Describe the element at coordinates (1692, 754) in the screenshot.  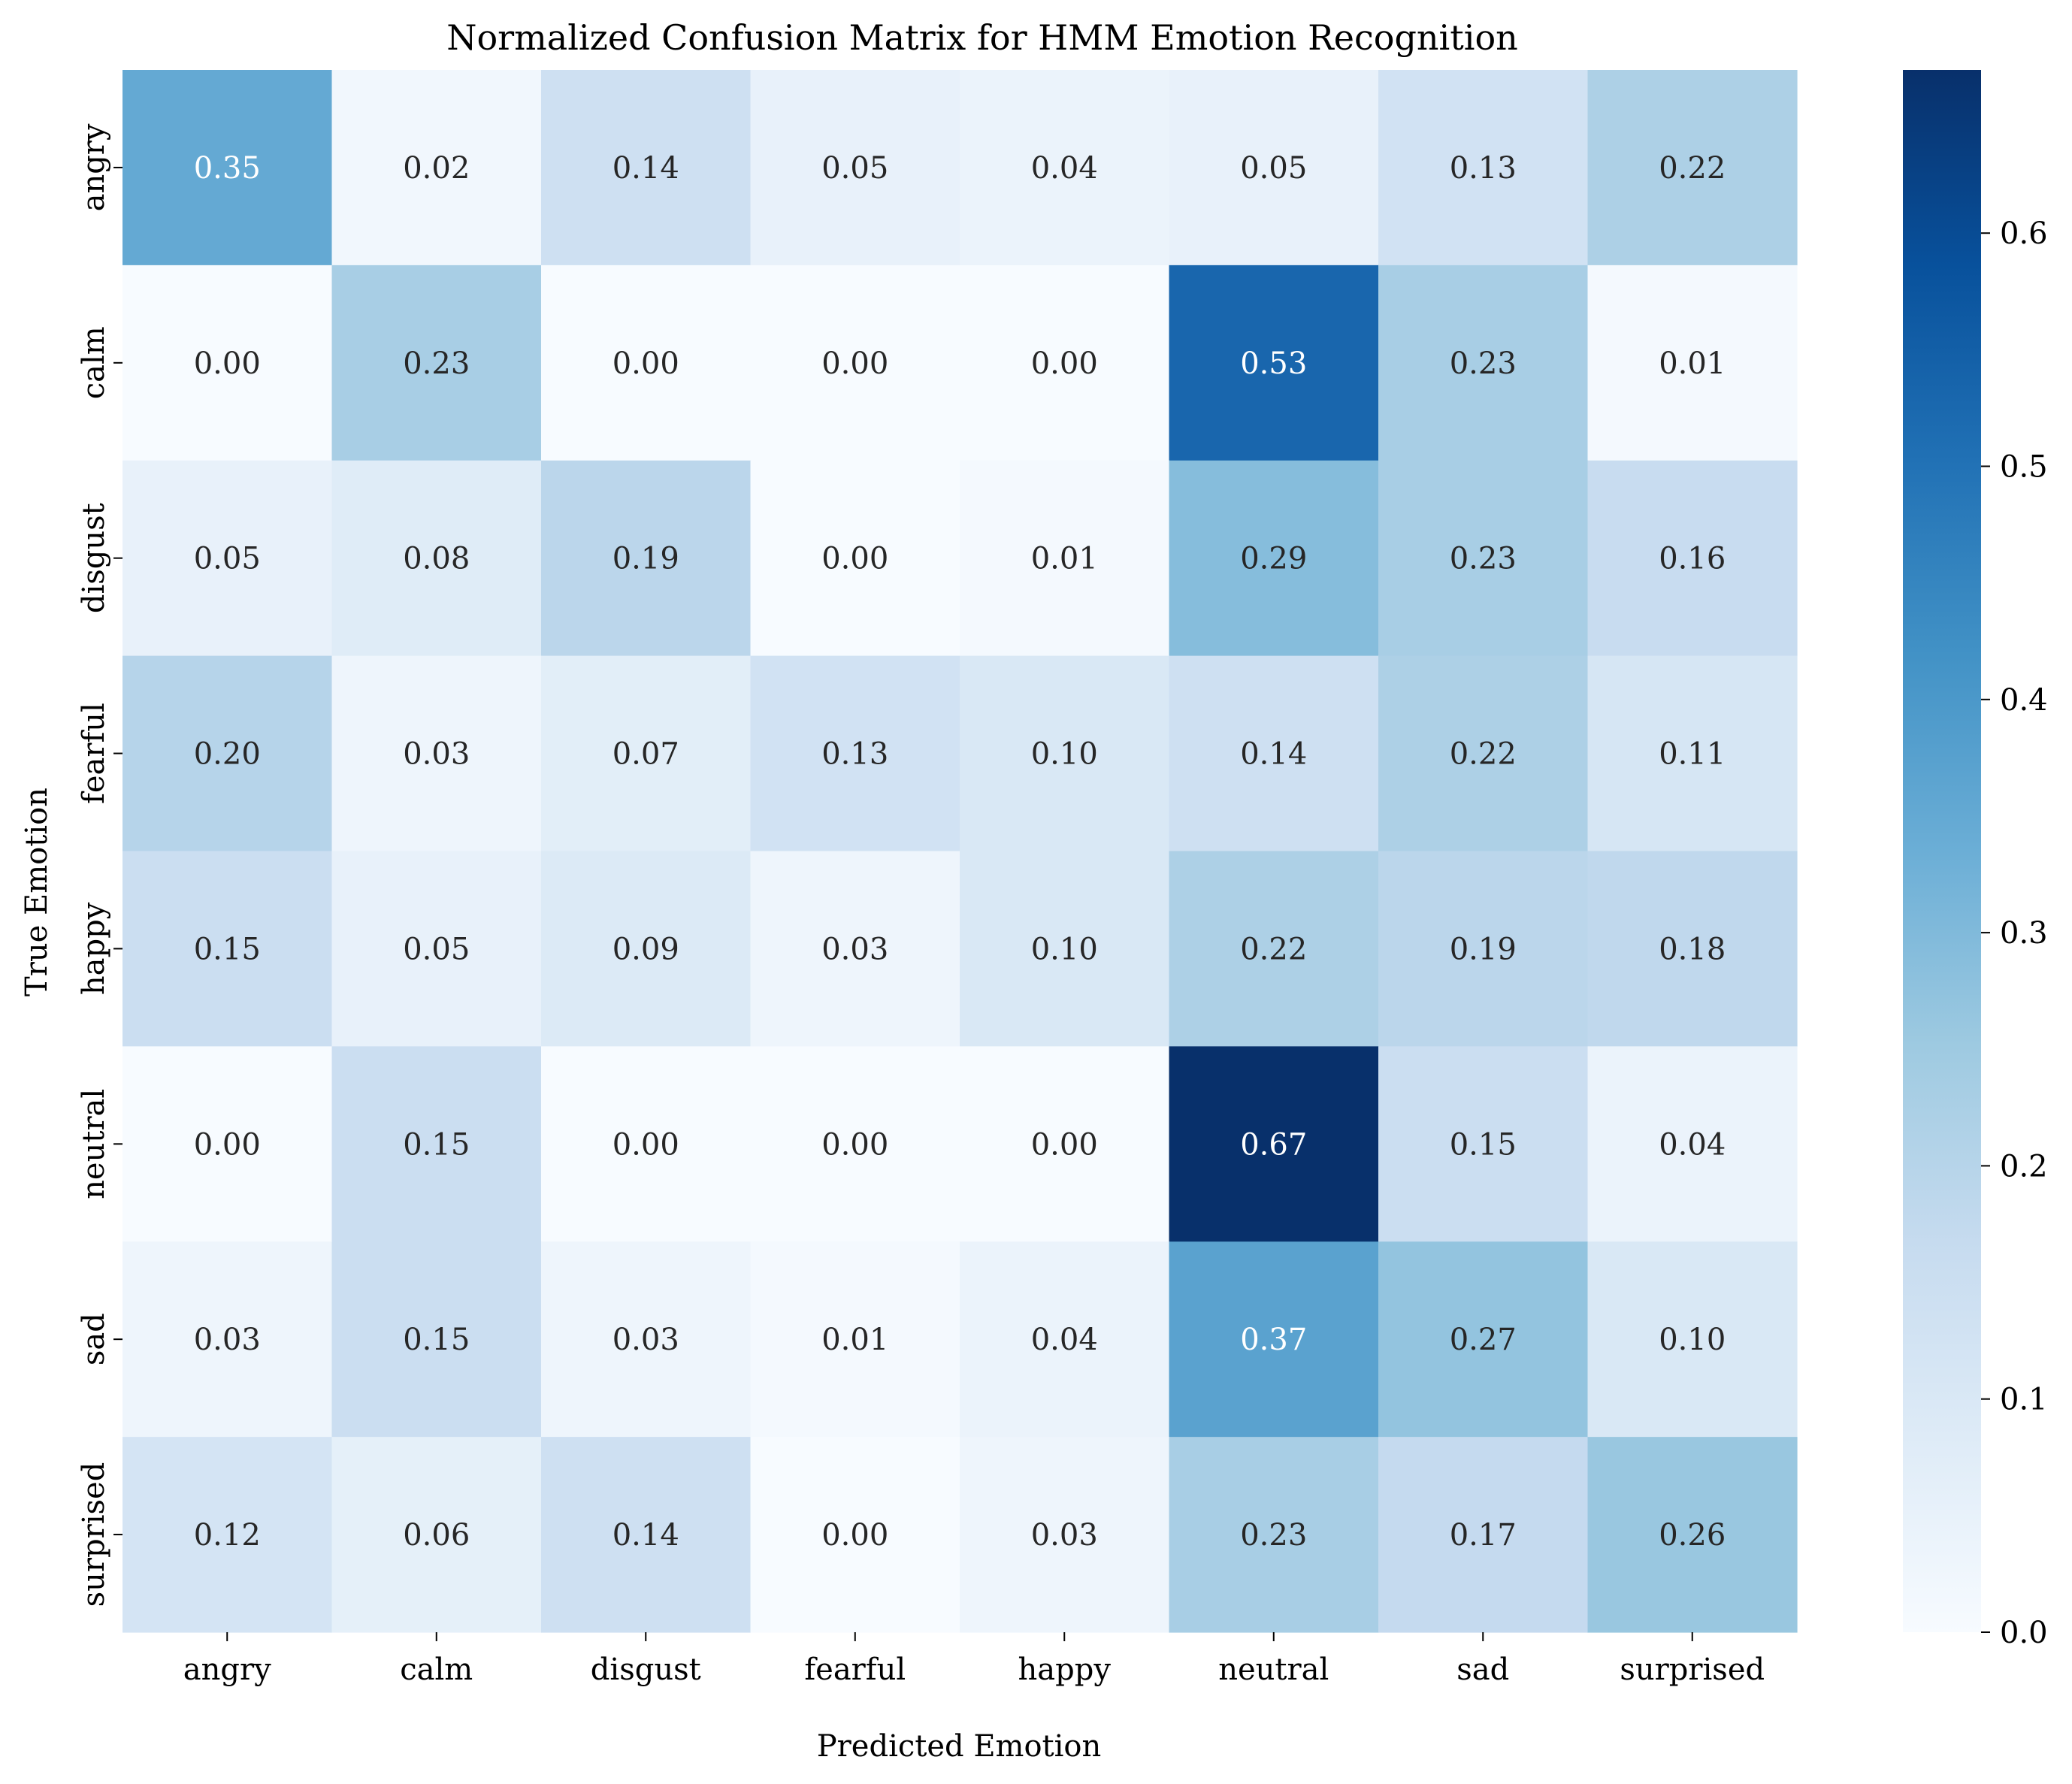
I see `cell-value-label: 0.11` at that location.